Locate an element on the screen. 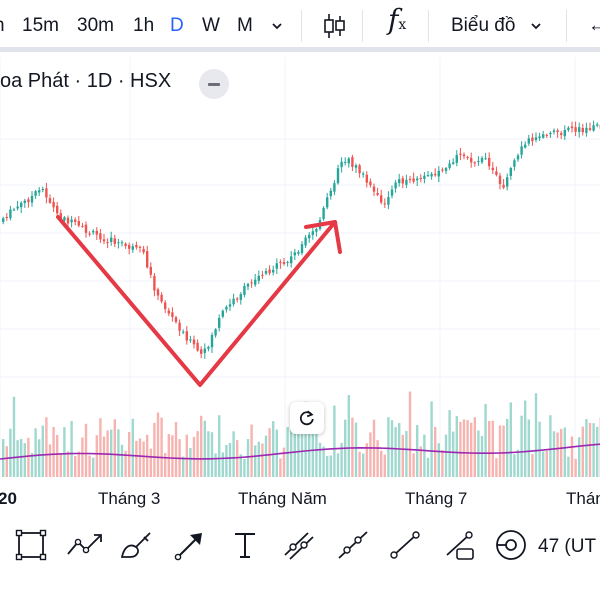  visibility-tool-icon is located at coordinates (511, 545).